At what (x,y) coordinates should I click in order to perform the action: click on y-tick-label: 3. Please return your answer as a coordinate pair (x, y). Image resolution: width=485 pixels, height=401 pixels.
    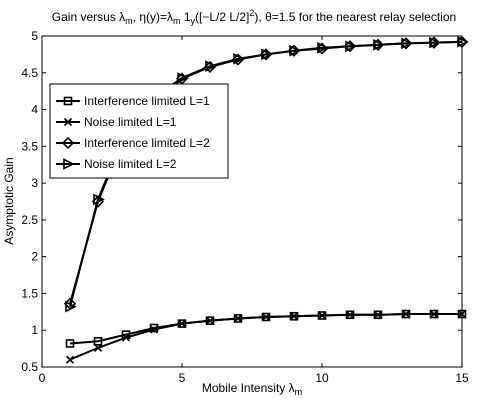
    Looking at the image, I should click on (34, 183).